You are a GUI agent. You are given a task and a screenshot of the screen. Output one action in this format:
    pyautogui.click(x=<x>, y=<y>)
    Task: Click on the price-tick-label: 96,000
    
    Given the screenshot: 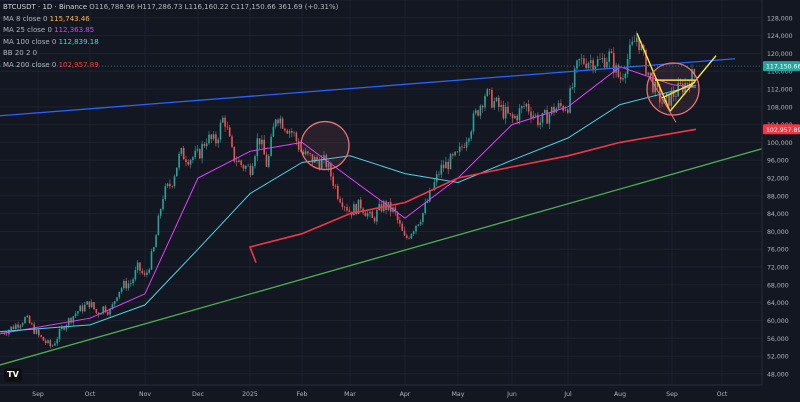 What is the action you would take?
    pyautogui.click(x=778, y=161)
    